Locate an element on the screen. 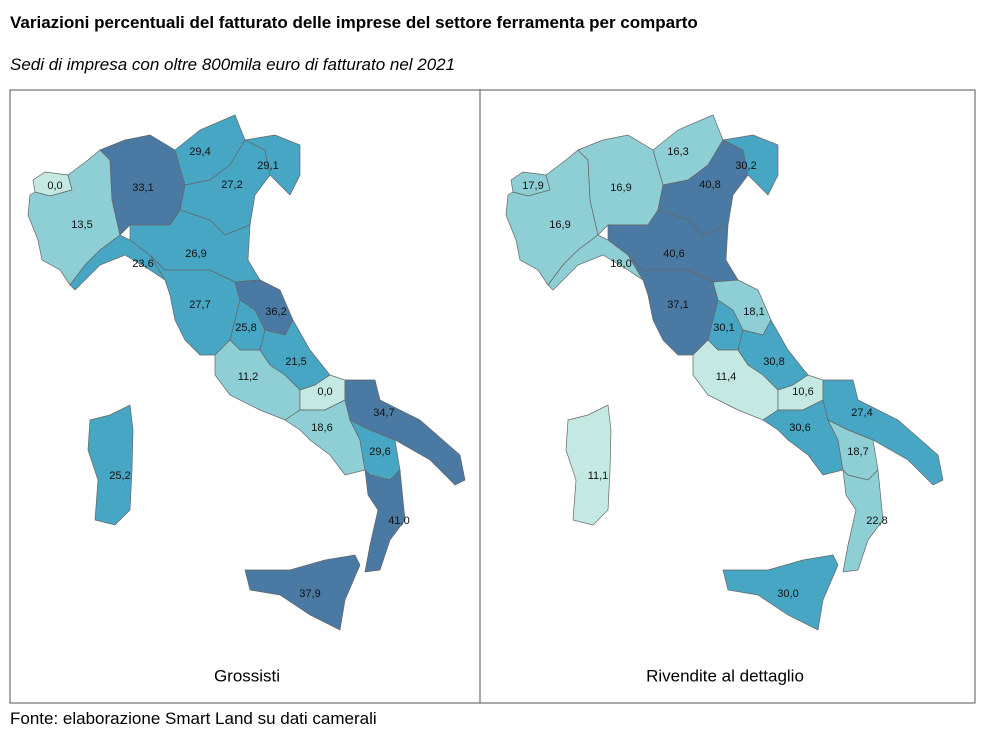  region-value-label: 22,8 is located at coordinates (876, 521).